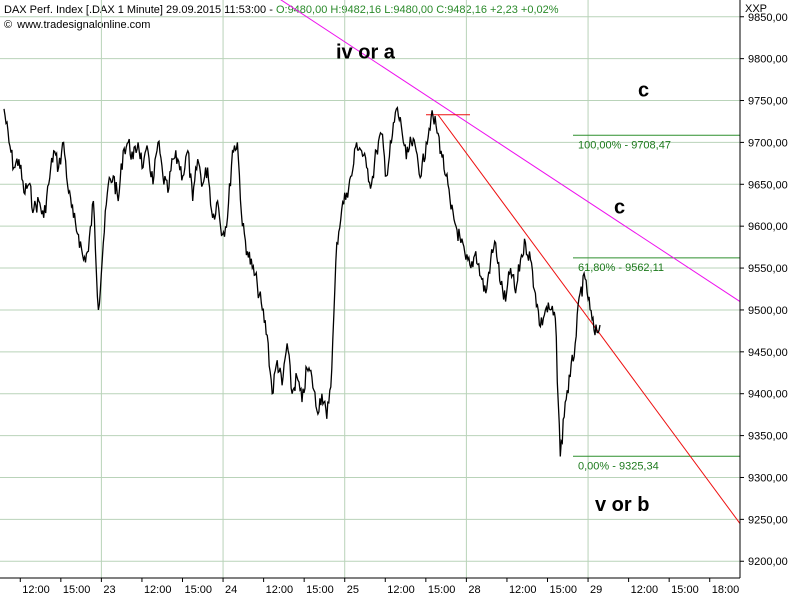 The image size is (800, 600). Describe the element at coordinates (768, 437) in the screenshot. I see `y-tick-label: 9350,00` at that location.